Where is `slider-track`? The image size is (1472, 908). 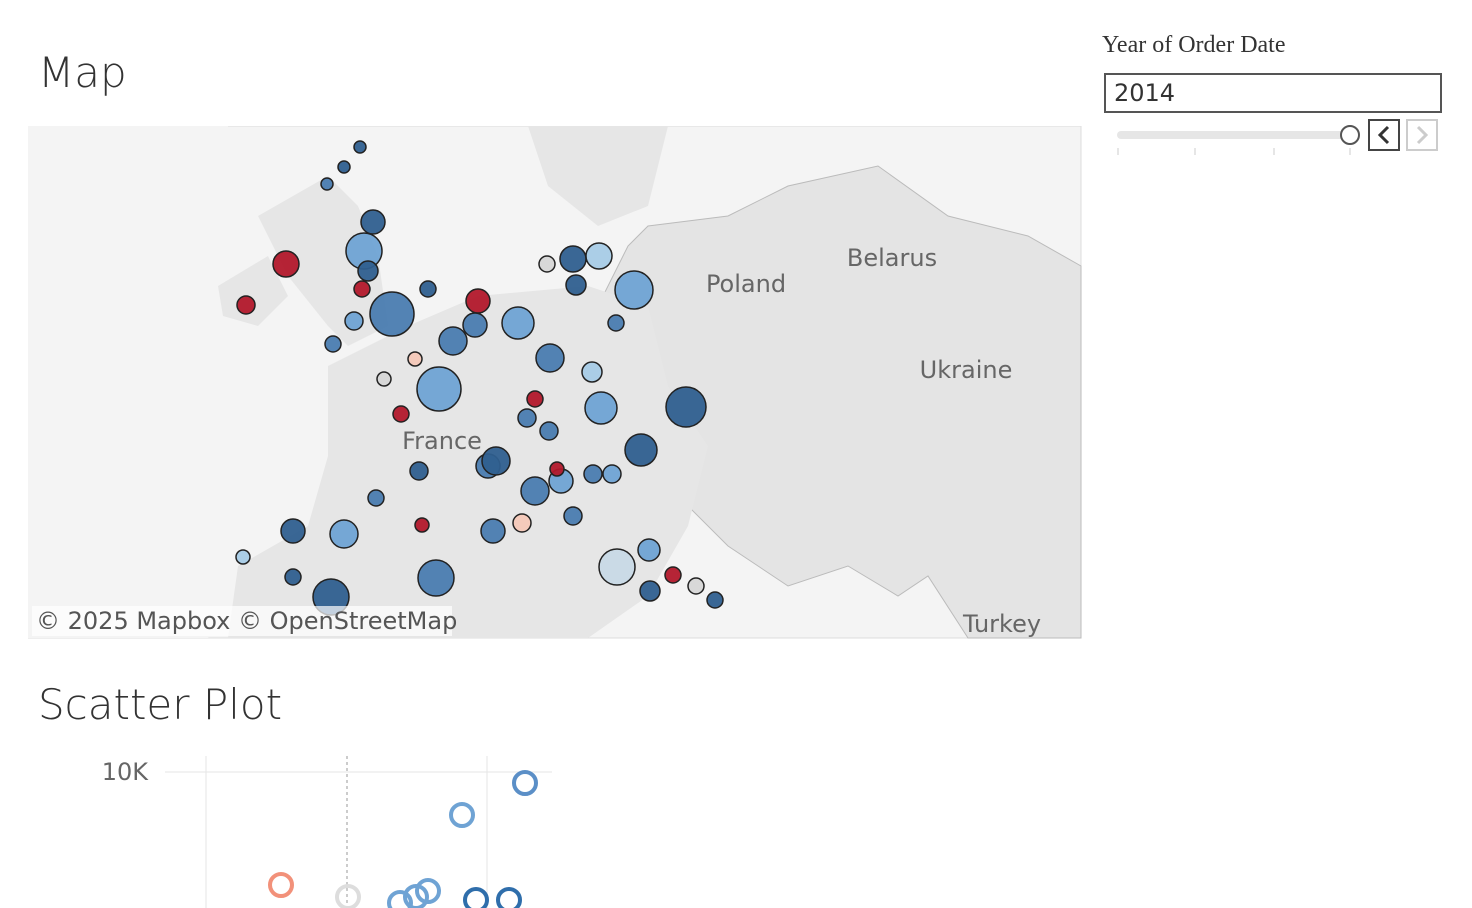
slider-track is located at coordinates (1234, 135).